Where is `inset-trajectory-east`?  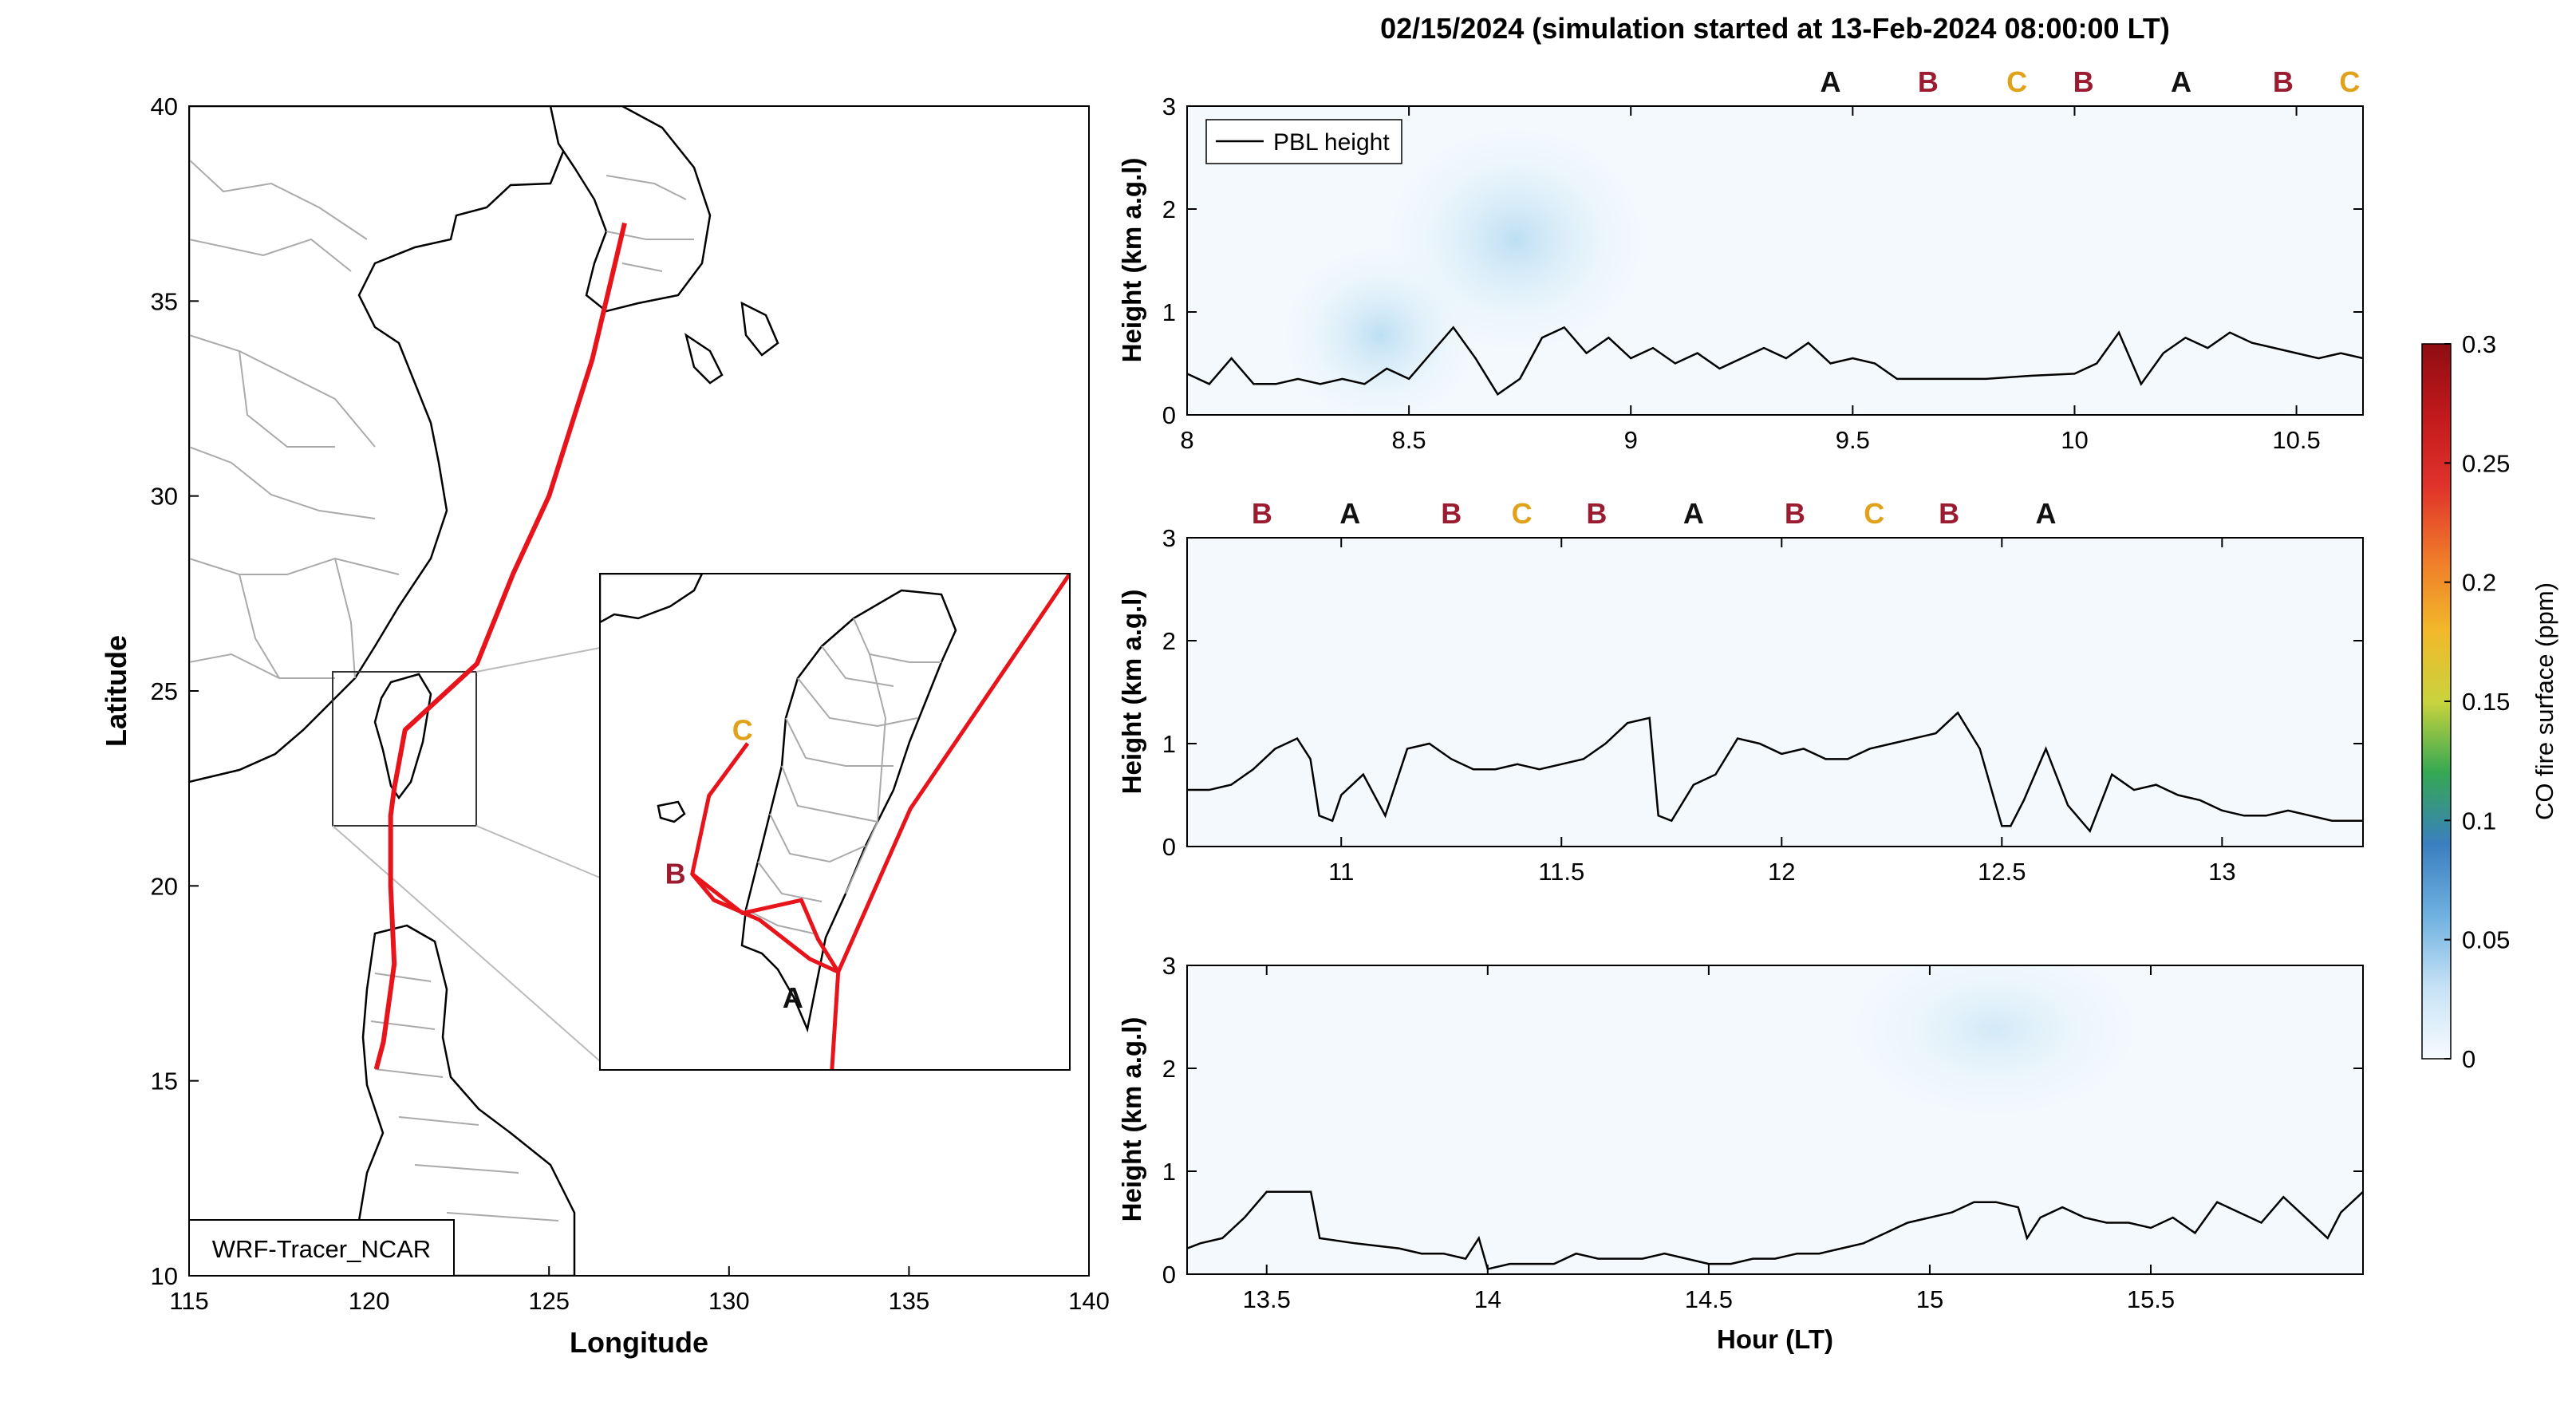
inset-trajectory-east is located at coordinates (950, 822).